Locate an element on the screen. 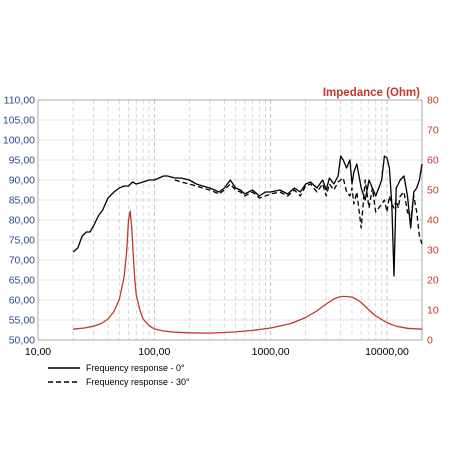 Image resolution: width=452 pixels, height=452 pixels. y-tick-label: 60,00 is located at coordinates (22, 301).